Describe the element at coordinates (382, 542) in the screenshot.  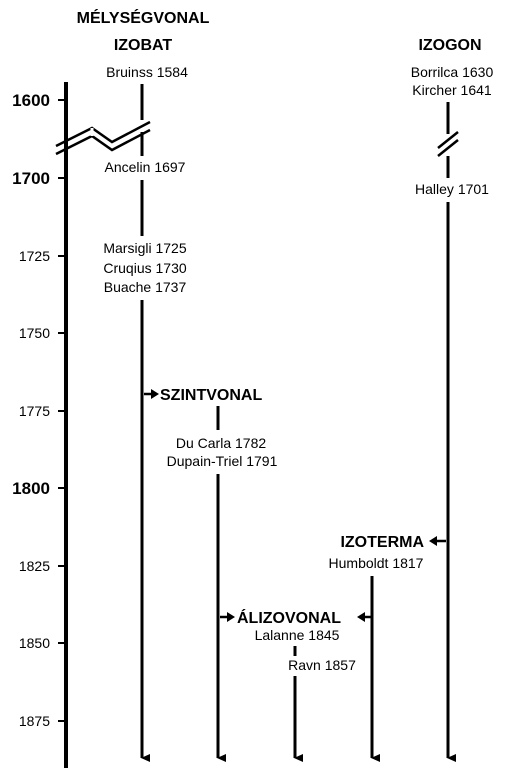
I see `header-izoterma: IZOTERMA` at that location.